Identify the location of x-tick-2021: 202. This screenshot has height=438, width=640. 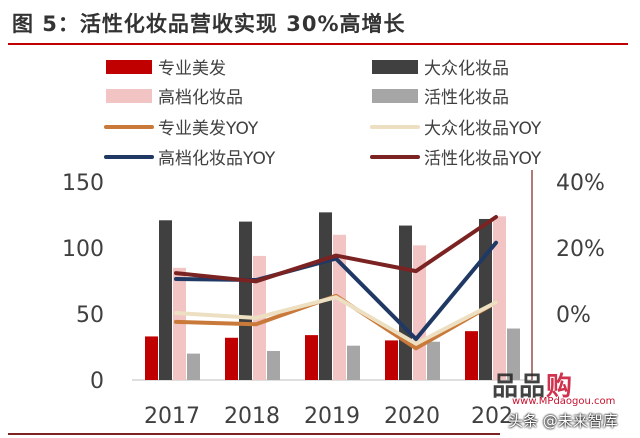
(492, 416).